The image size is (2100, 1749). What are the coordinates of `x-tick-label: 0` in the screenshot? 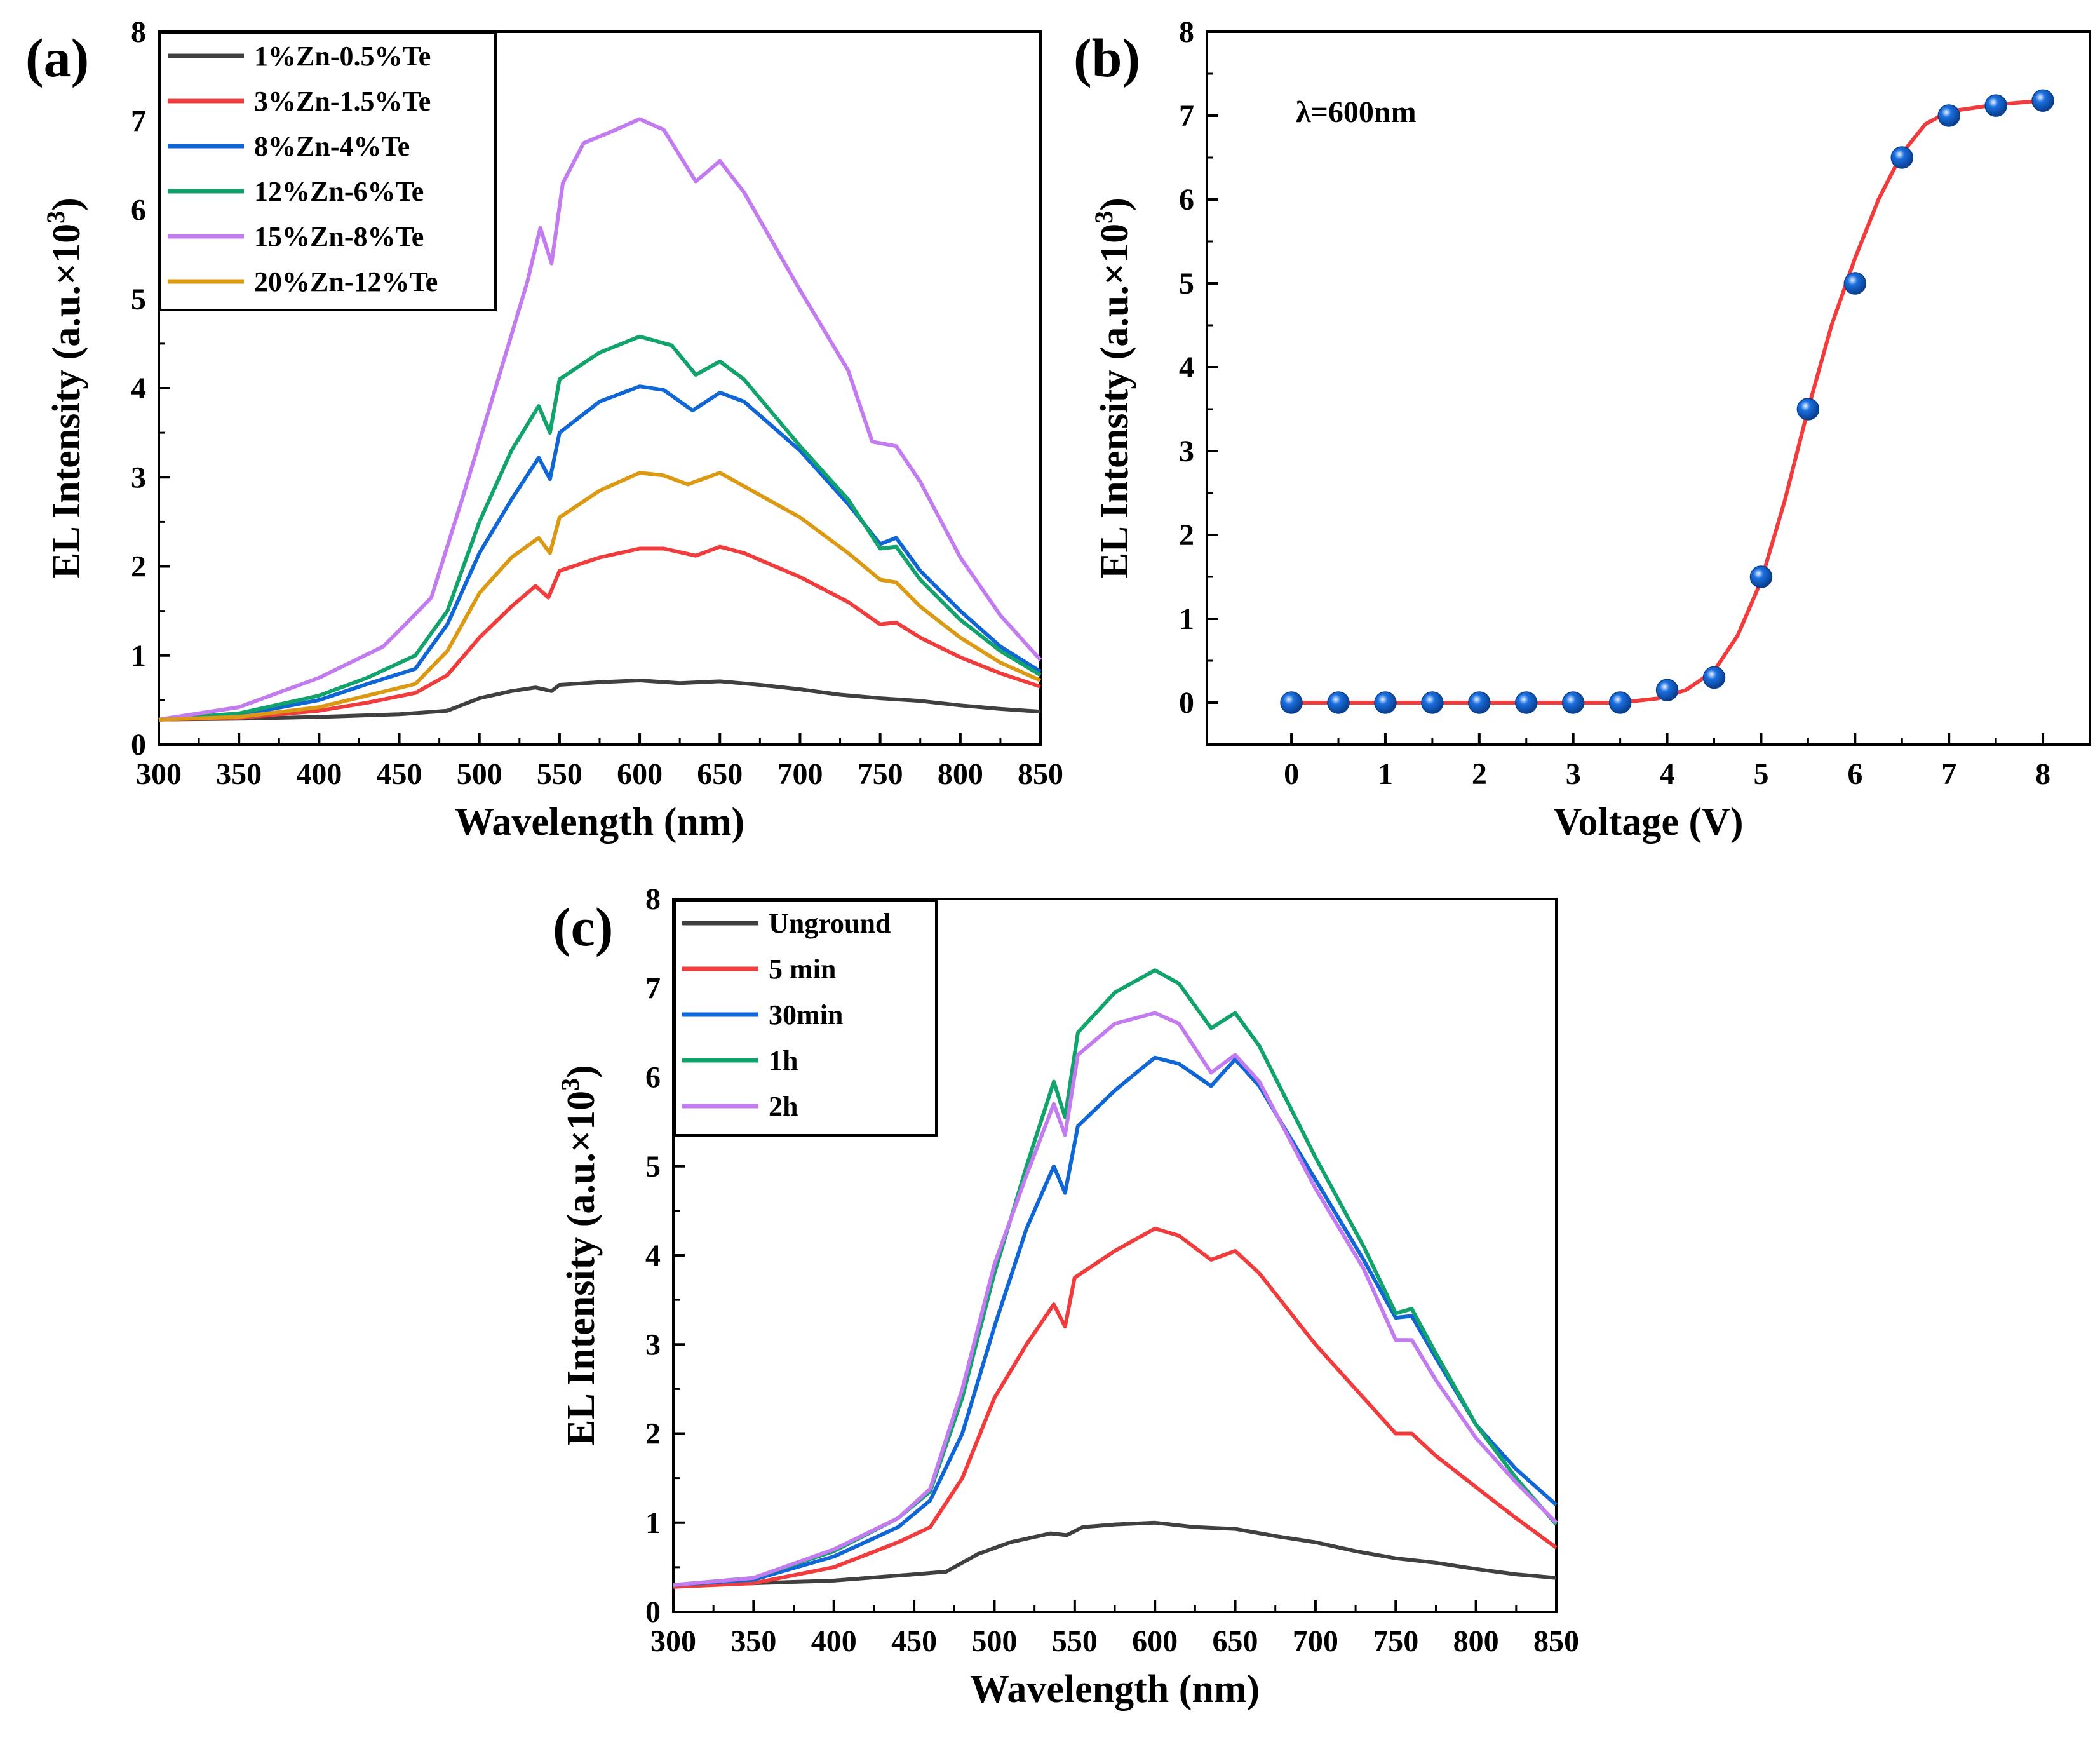 It's located at (1291, 774).